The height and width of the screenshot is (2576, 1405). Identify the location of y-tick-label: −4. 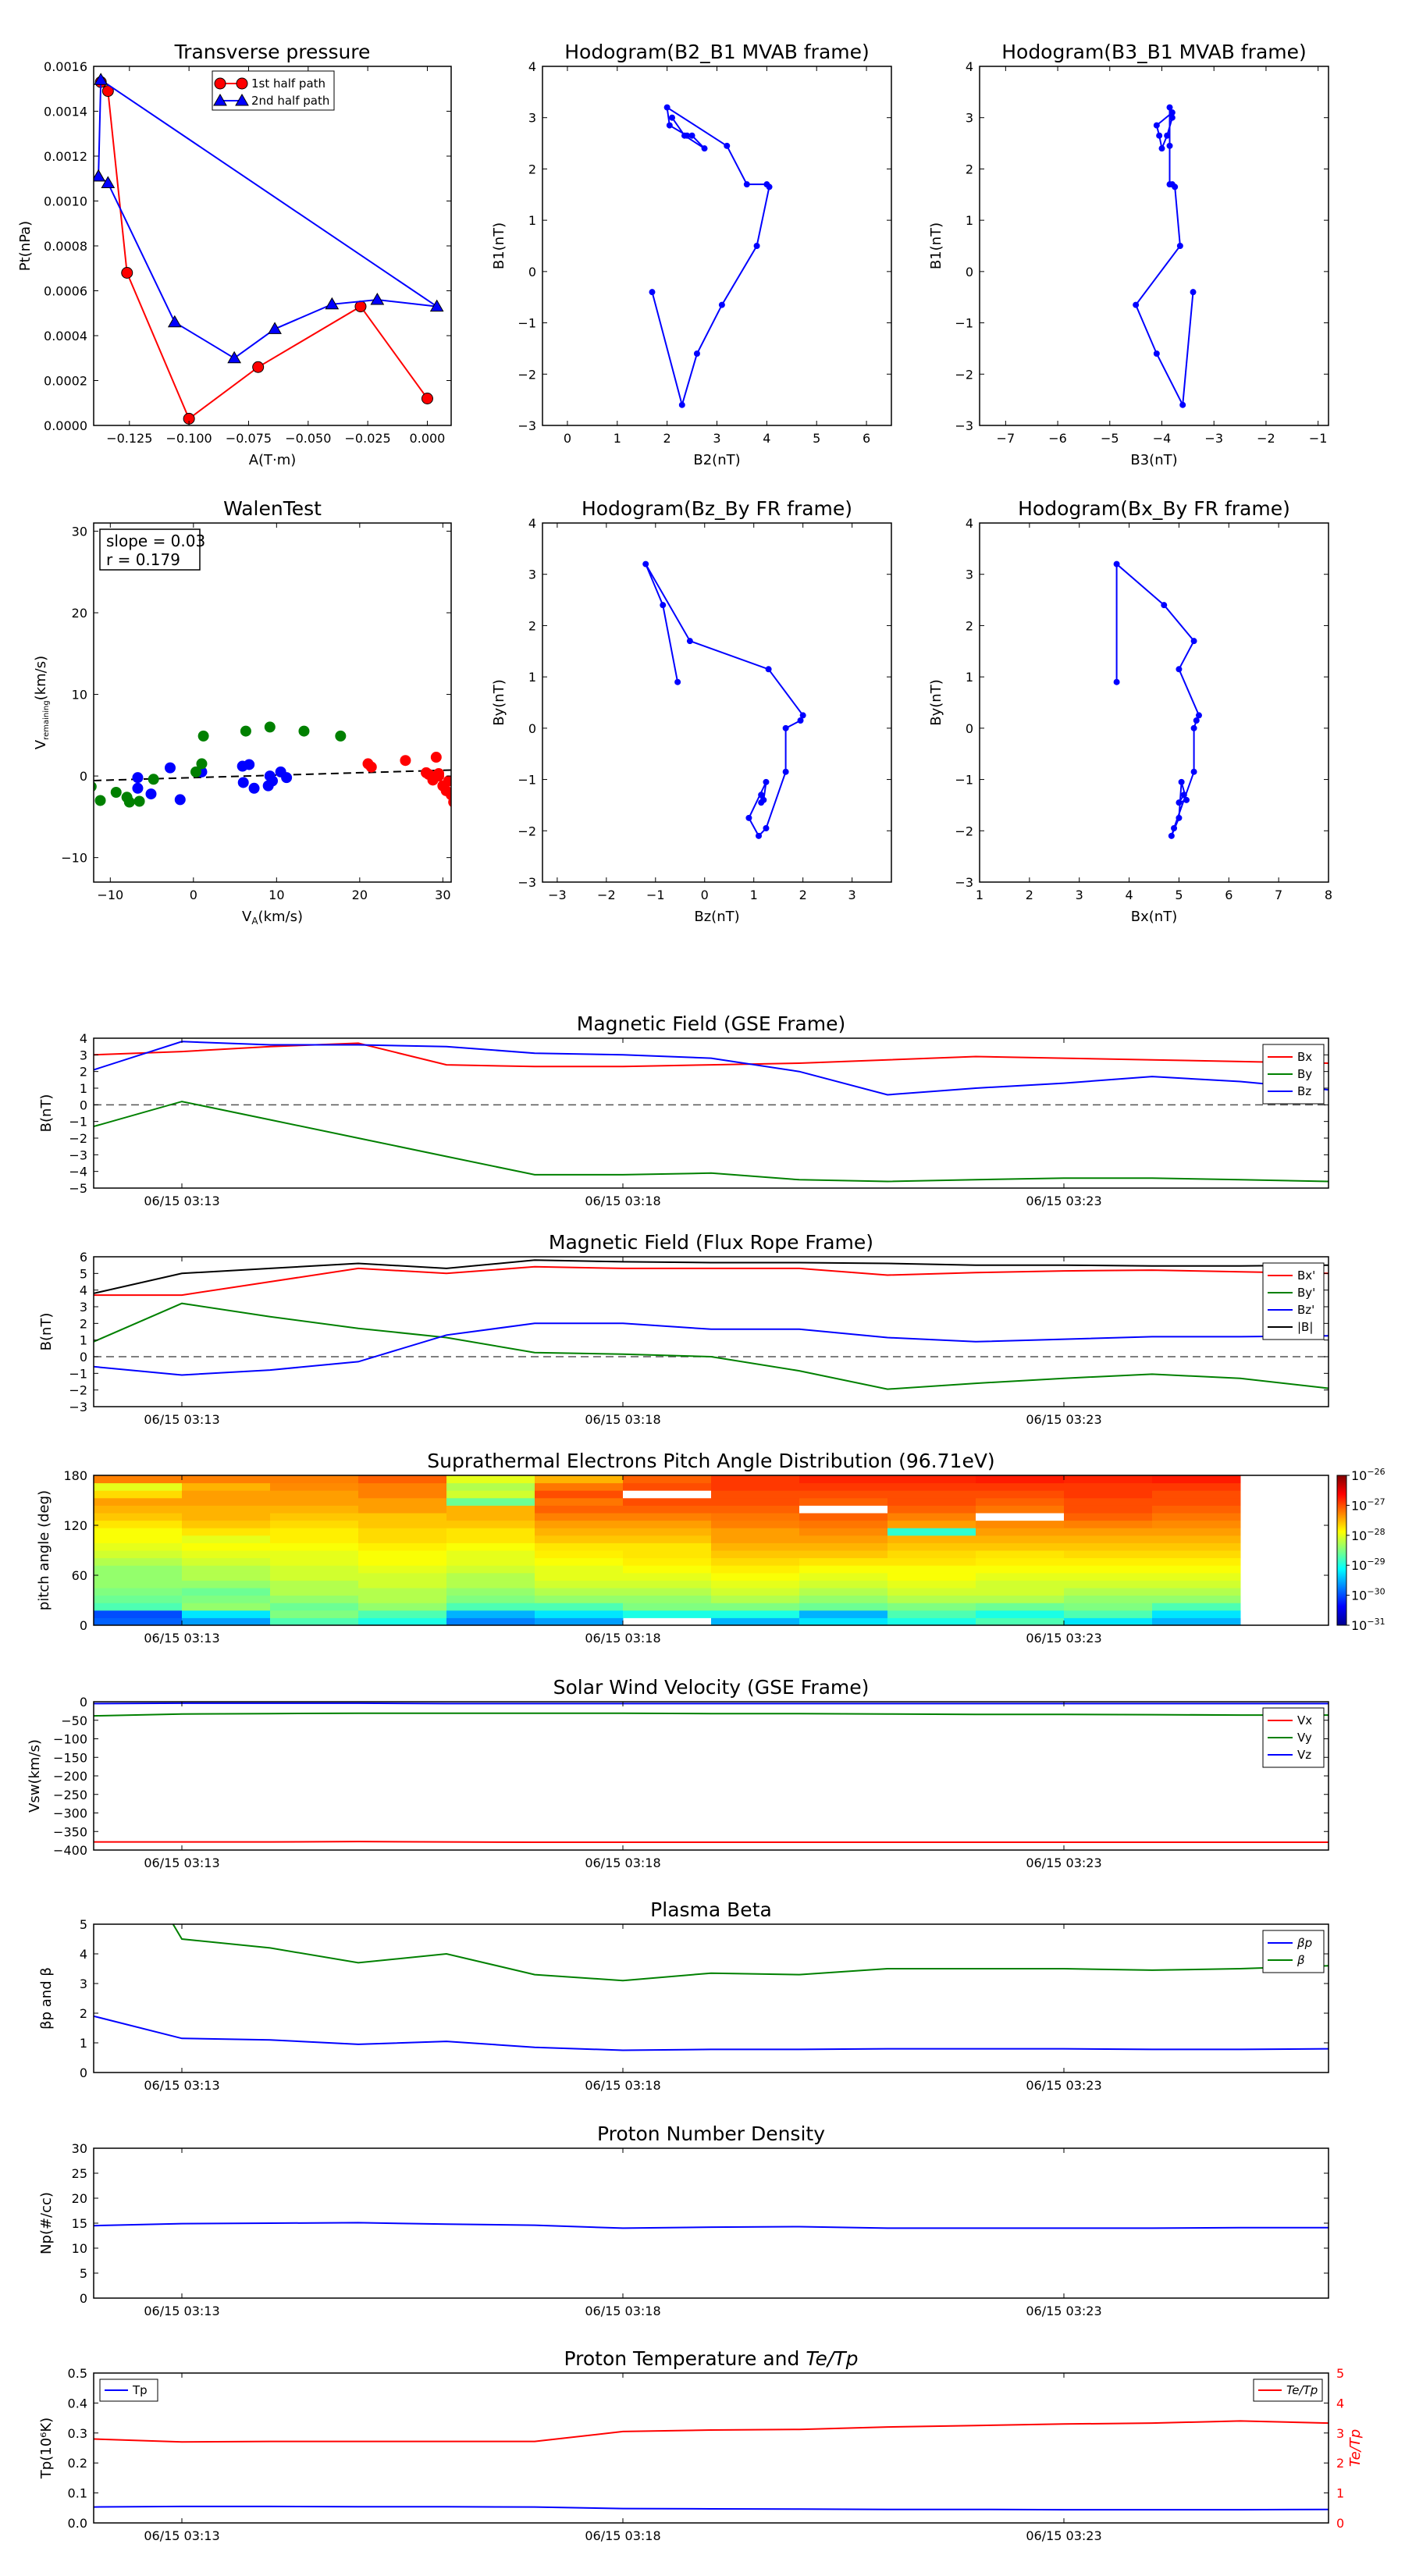
(78, 1172).